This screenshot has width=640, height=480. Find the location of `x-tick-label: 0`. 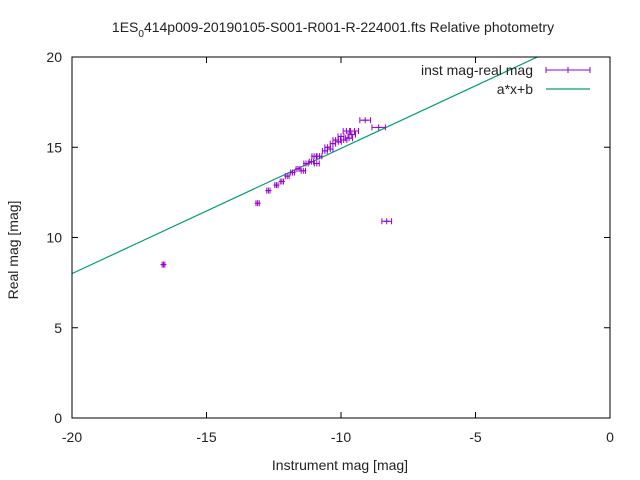

x-tick-label: 0 is located at coordinates (610, 437).